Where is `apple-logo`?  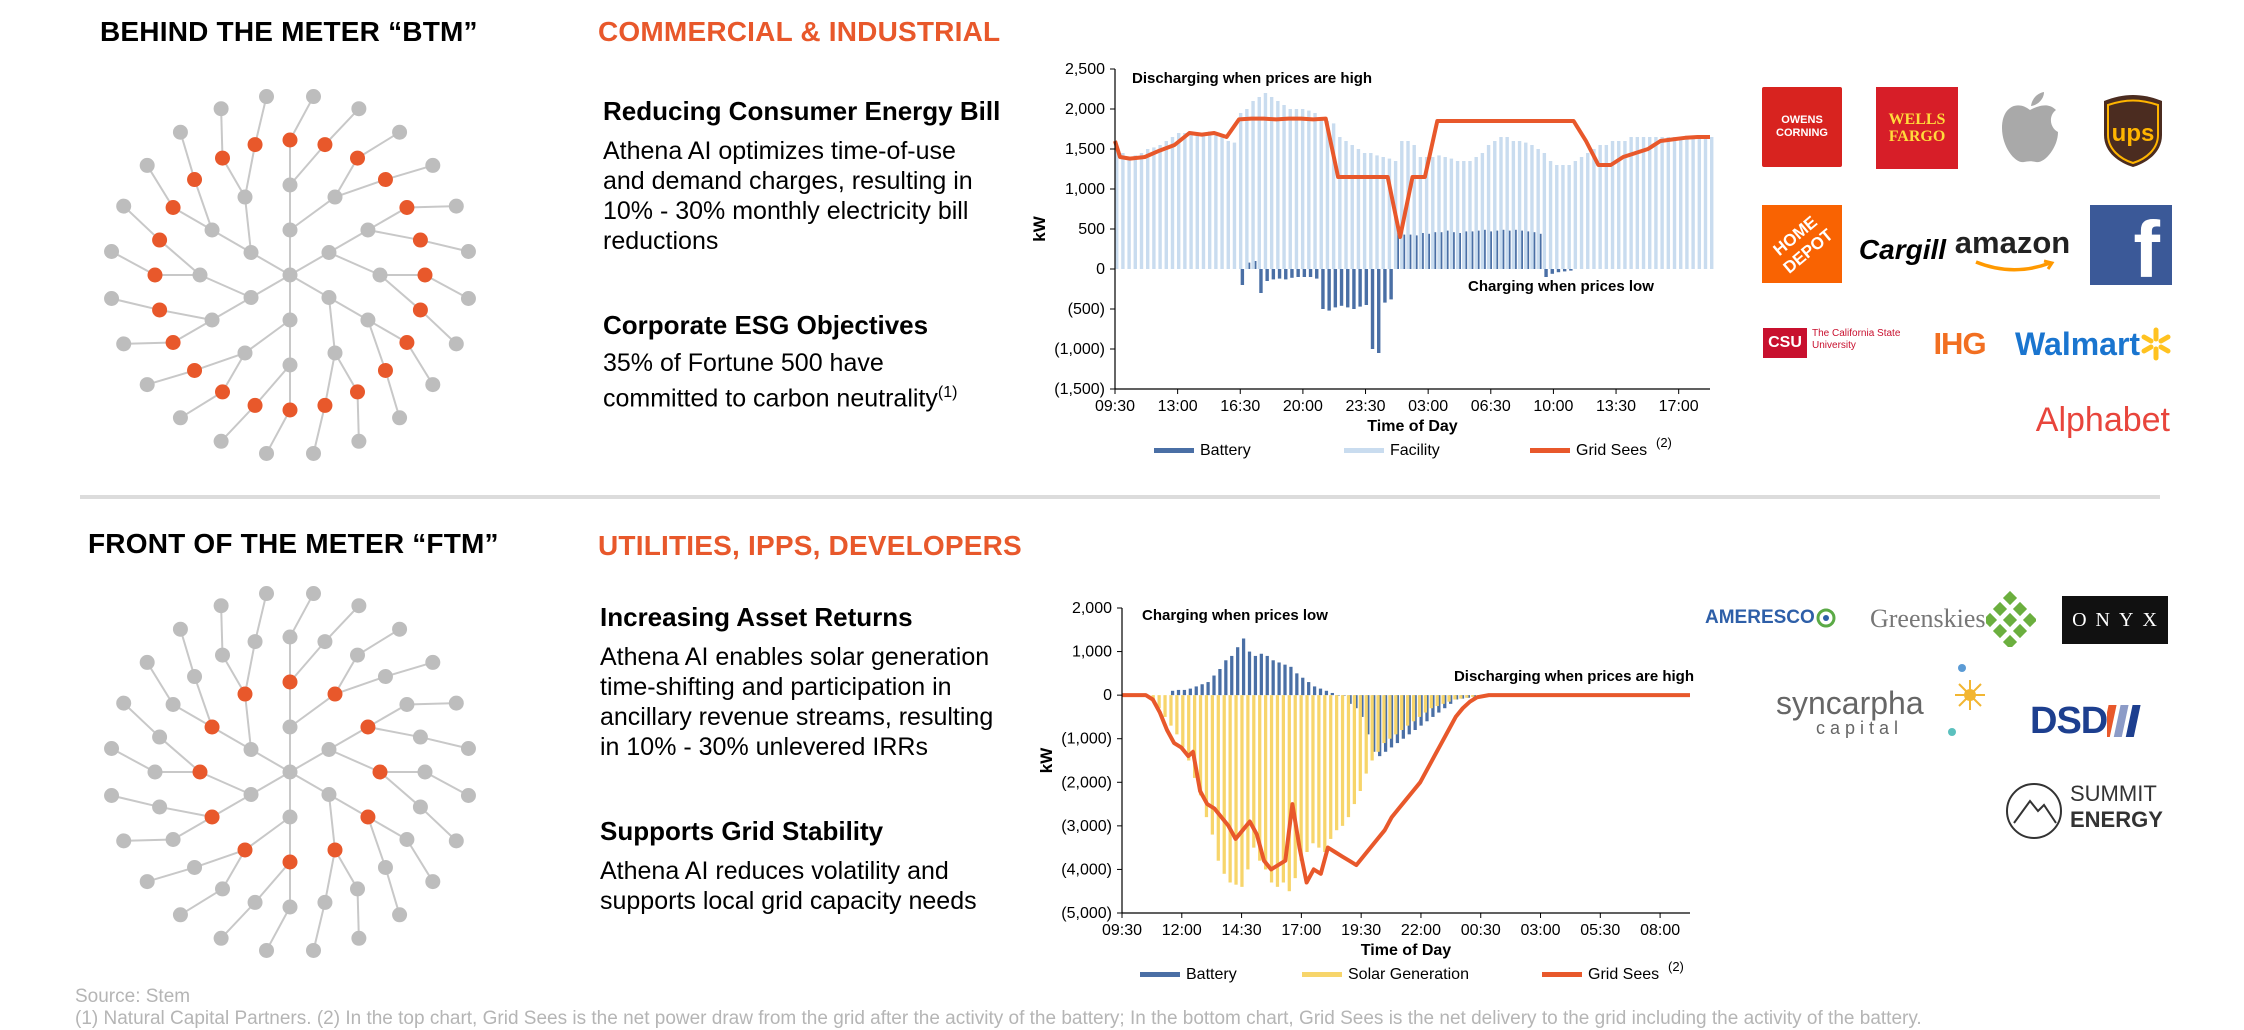
apple-logo is located at coordinates (2030, 127).